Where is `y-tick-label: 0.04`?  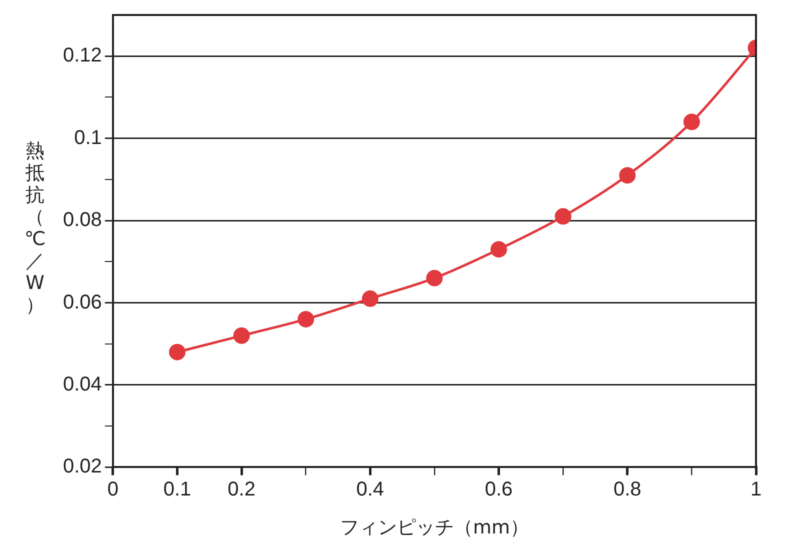 y-tick-label: 0.04 is located at coordinates (82, 384).